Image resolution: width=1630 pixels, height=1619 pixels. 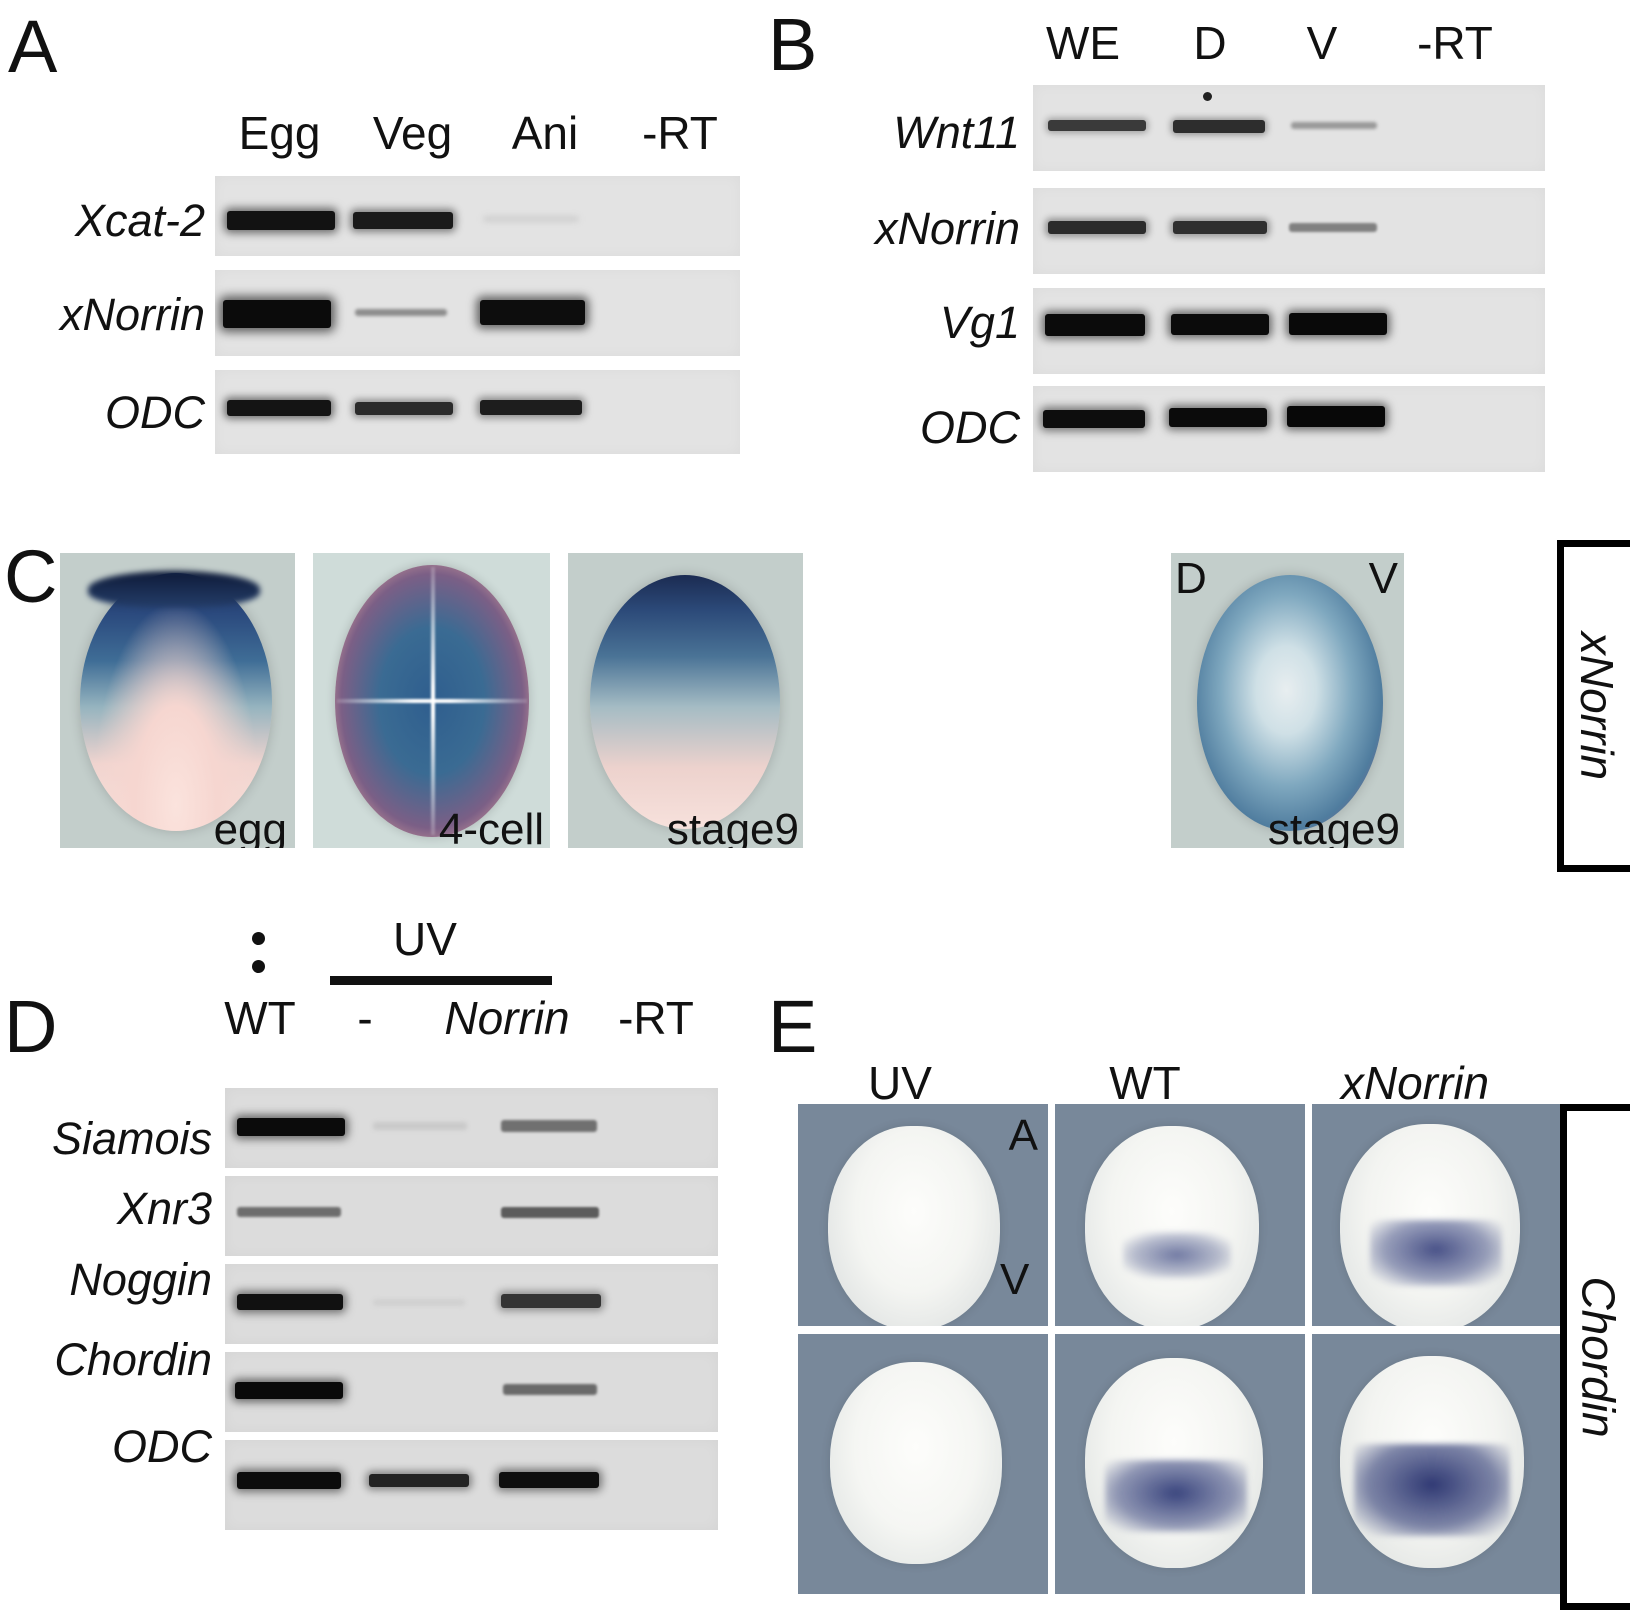 I want to click on panel-a-gene-label-odc: ODC, so click(x=155, y=412).